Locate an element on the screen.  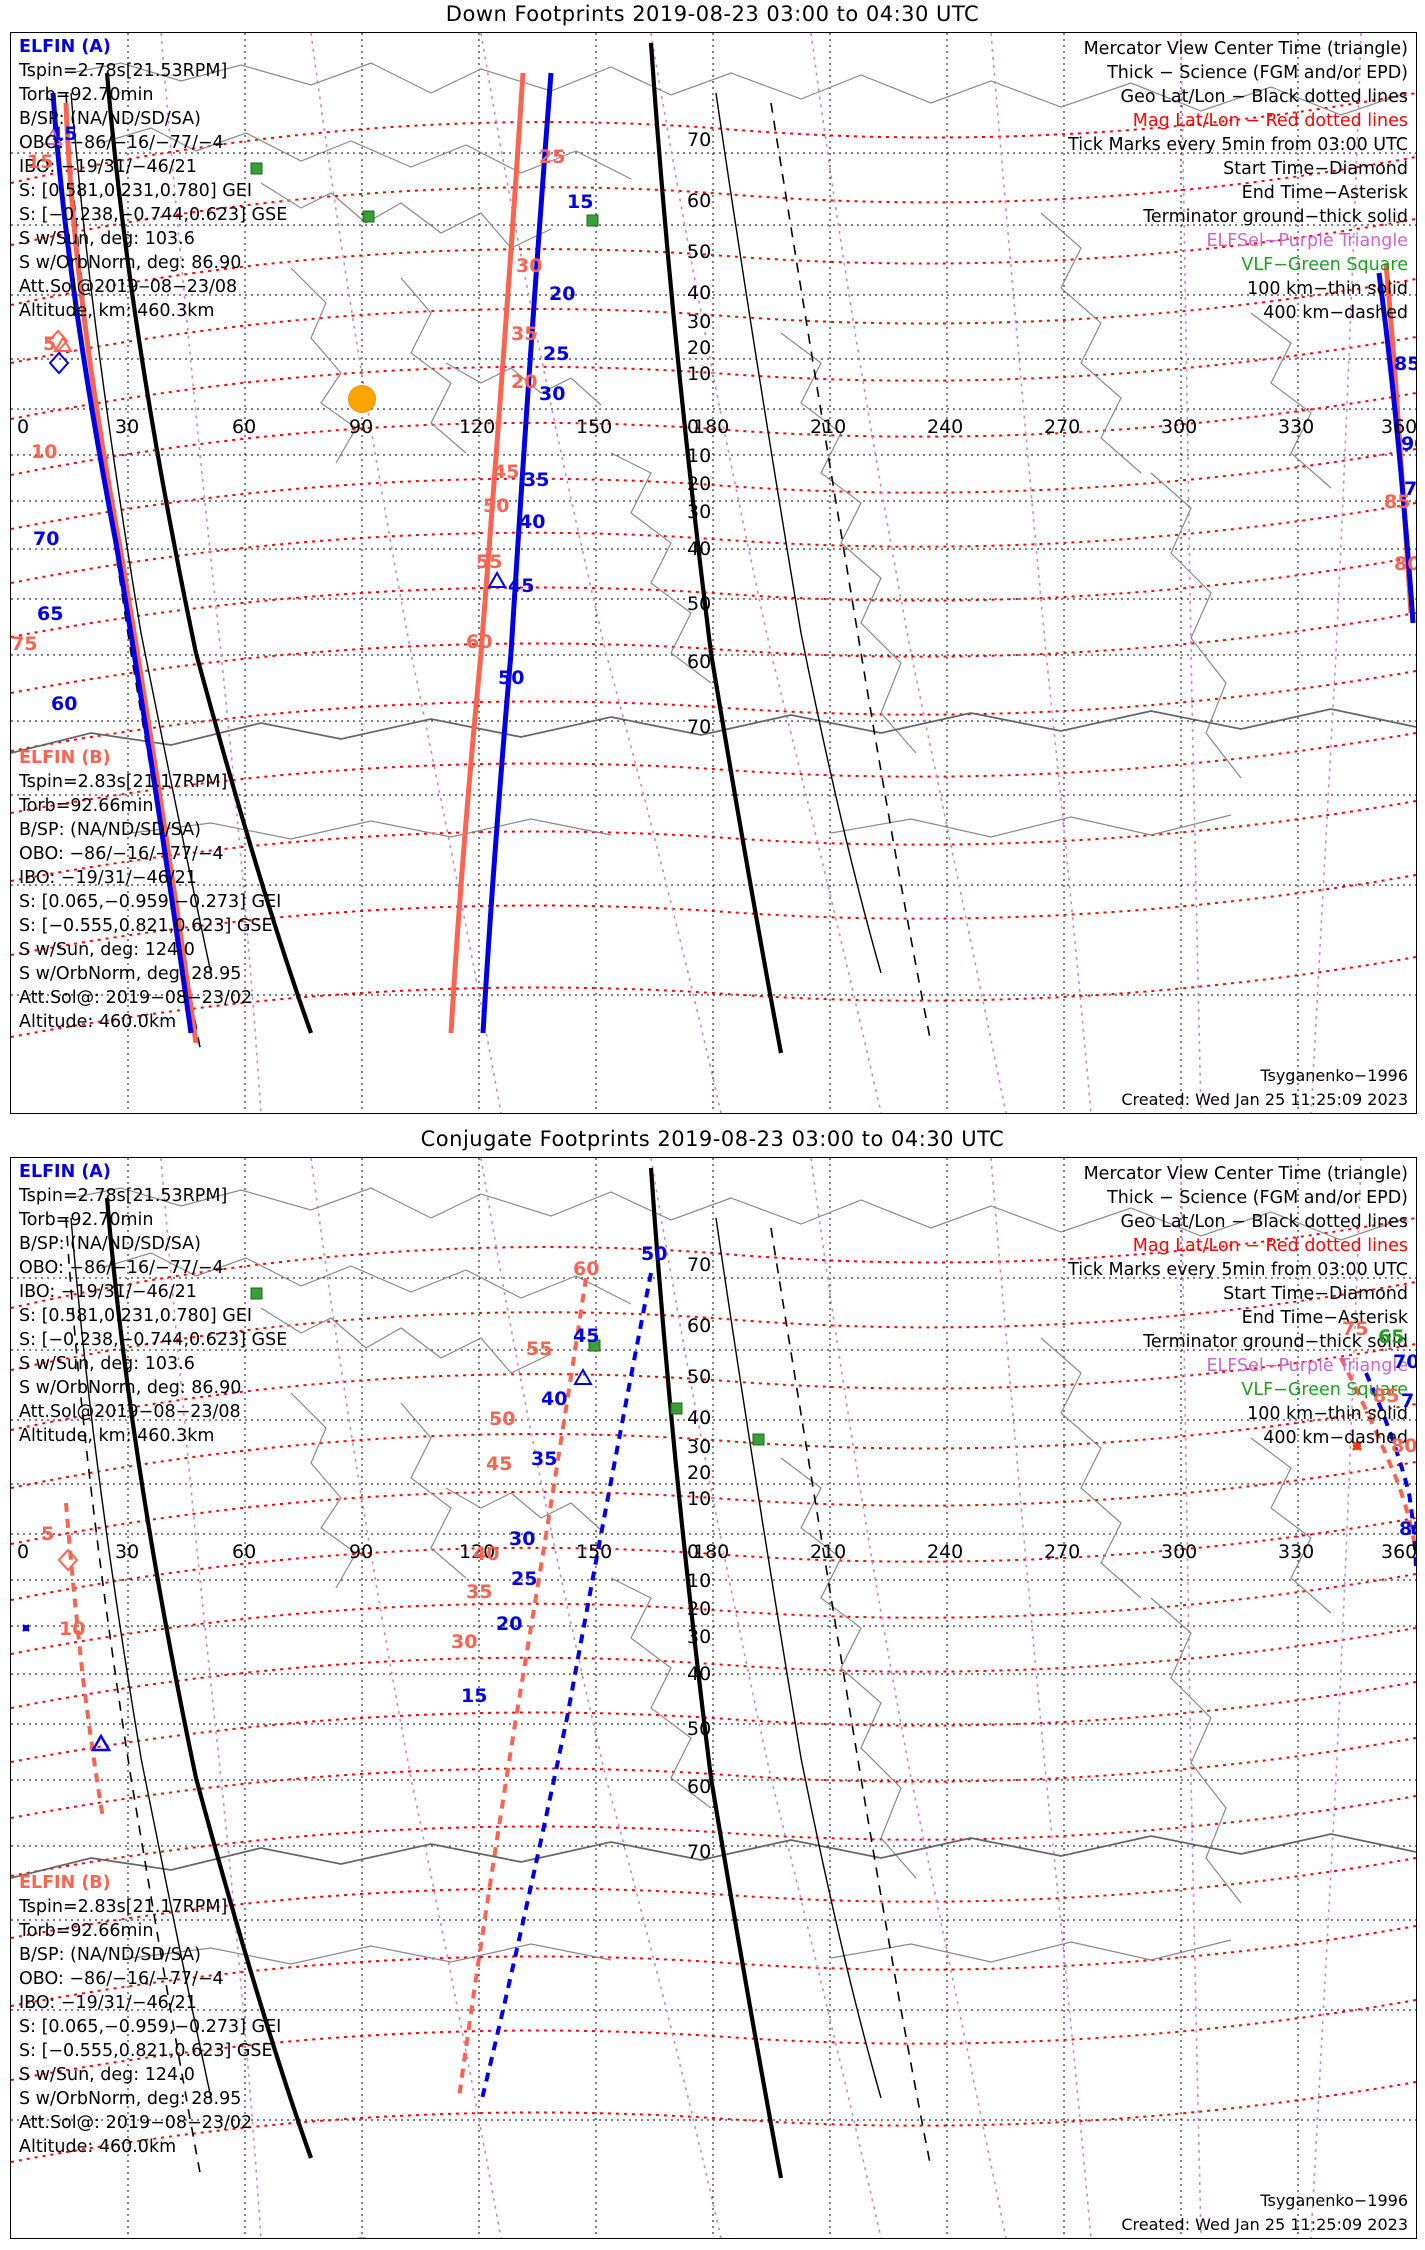
track-tick-label: 80 is located at coordinates (1405, 564).